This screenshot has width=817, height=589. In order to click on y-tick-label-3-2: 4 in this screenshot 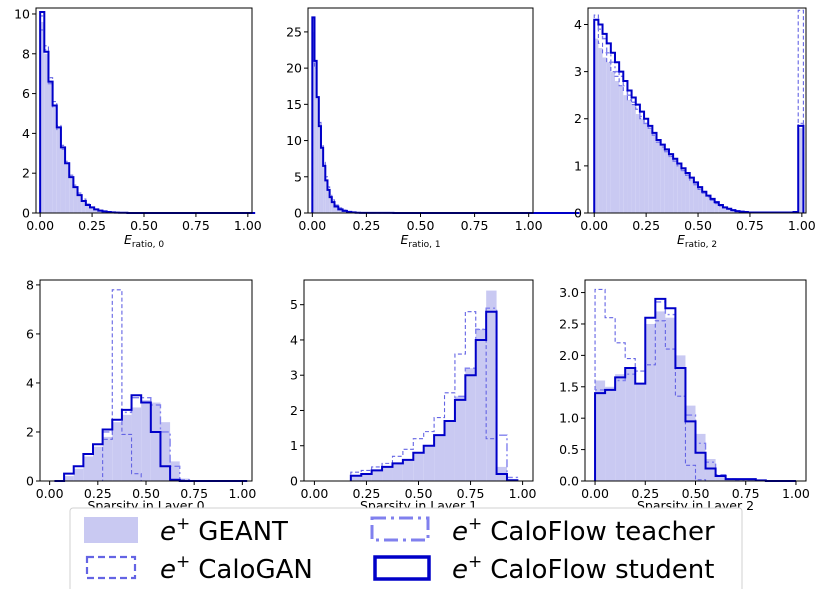, I will do `click(30, 382)`.